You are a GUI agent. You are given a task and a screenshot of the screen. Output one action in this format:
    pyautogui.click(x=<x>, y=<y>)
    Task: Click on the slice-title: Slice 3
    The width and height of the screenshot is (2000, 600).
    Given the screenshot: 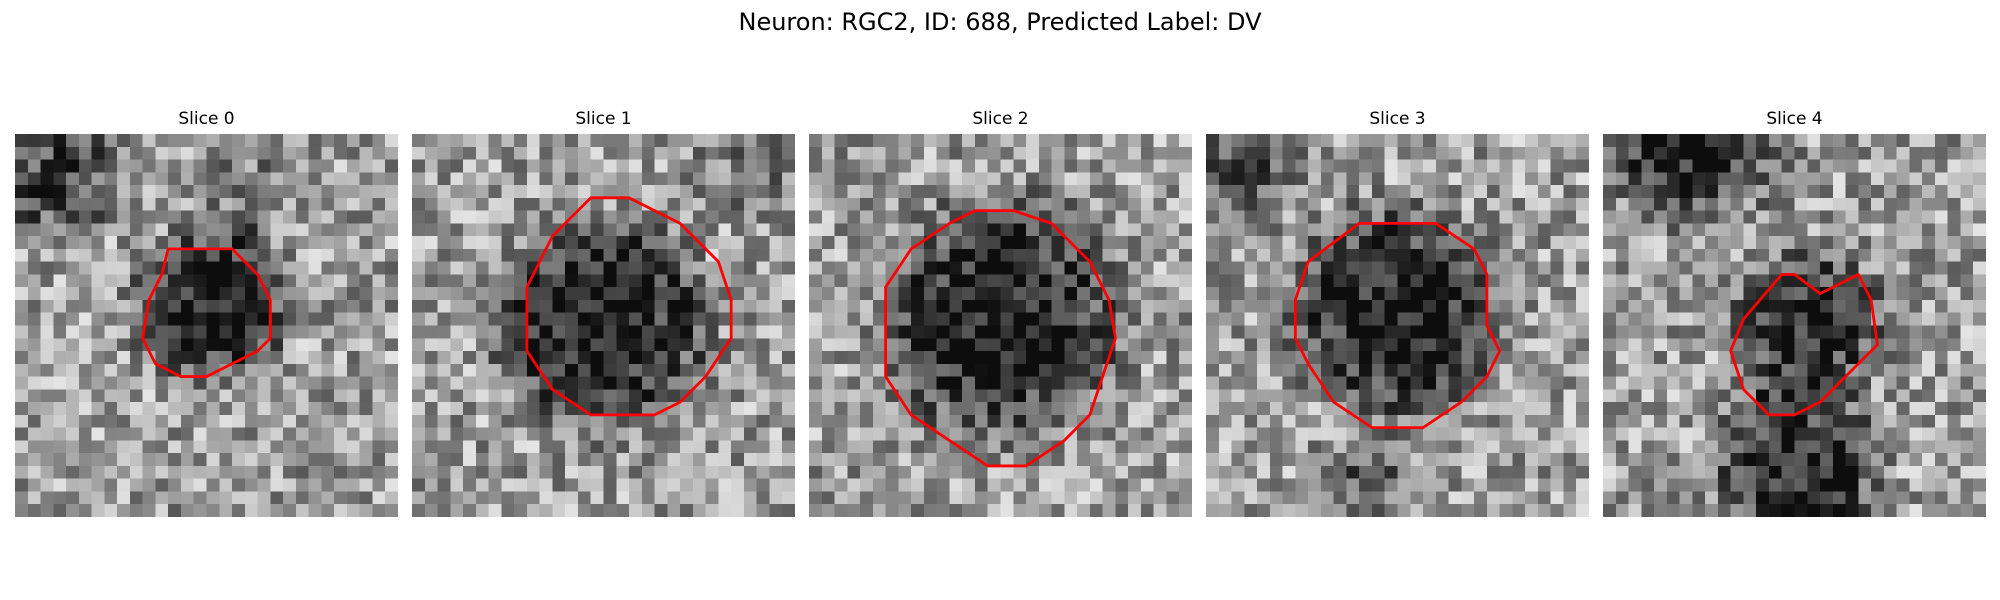 What is the action you would take?
    pyautogui.click(x=1397, y=119)
    